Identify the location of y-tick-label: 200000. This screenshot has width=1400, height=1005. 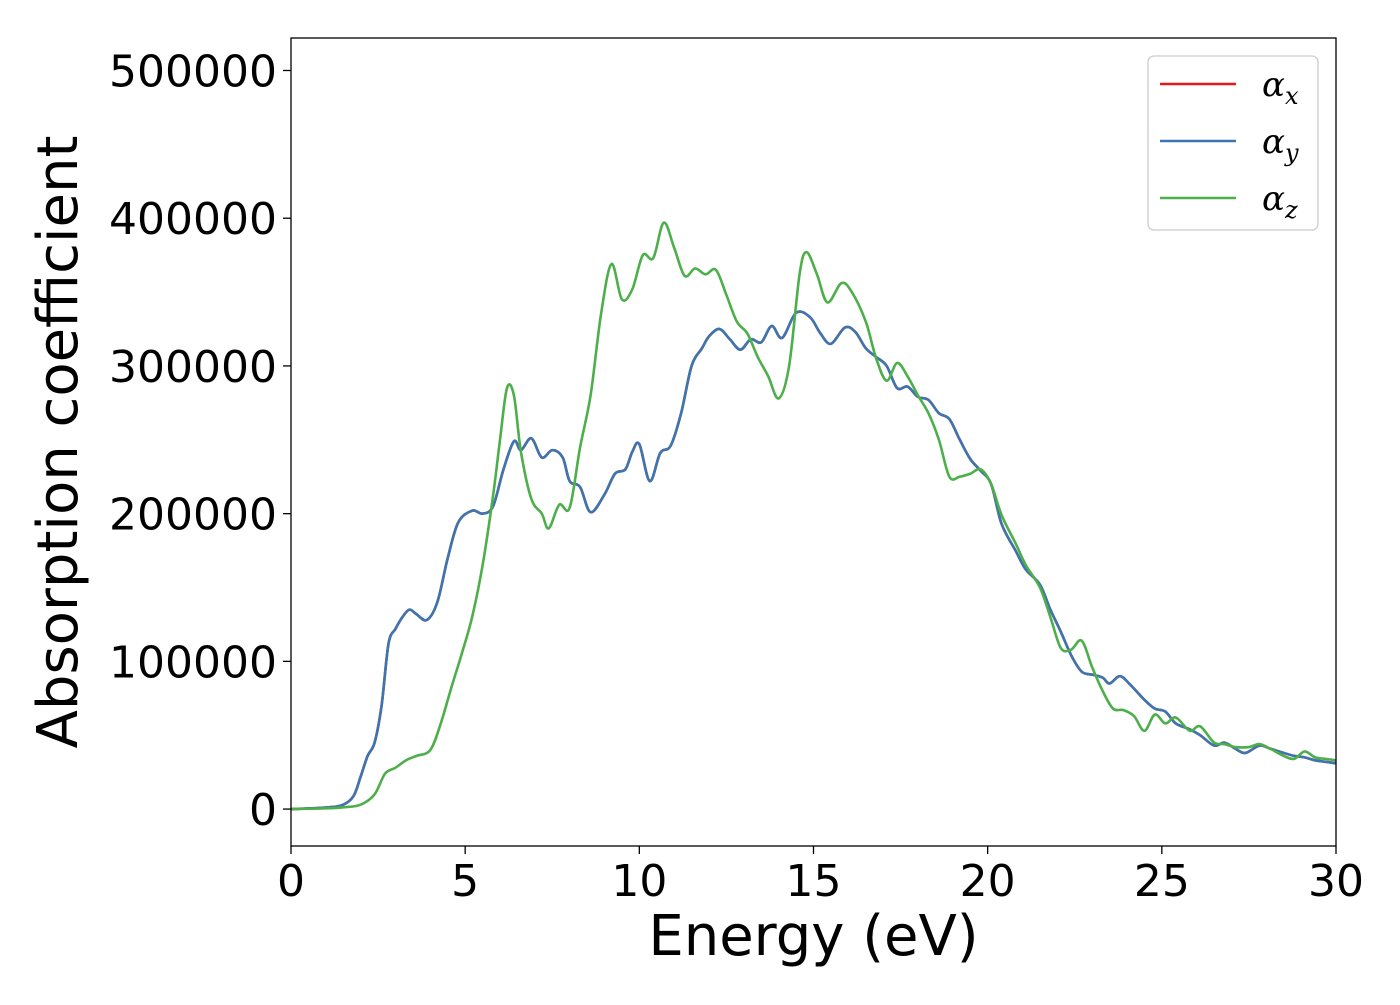
(193, 515).